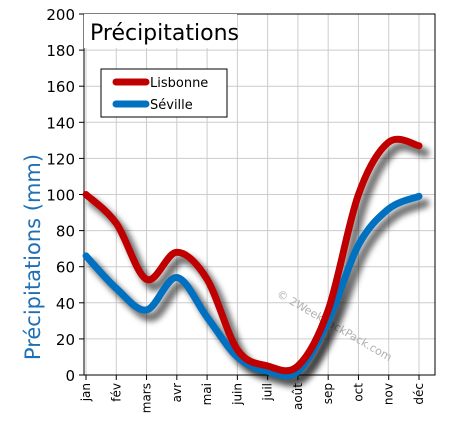  Describe the element at coordinates (419, 394) in the screenshot. I see `x-tick-label: déc` at that location.